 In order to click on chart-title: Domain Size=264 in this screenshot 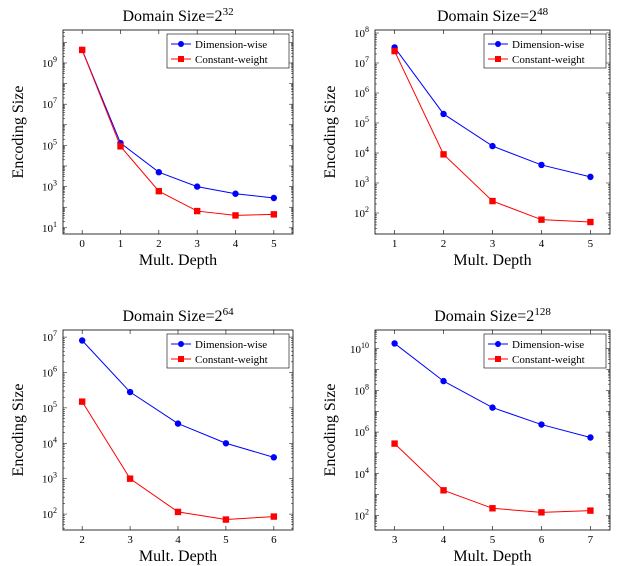, I will do `click(178, 315)`.